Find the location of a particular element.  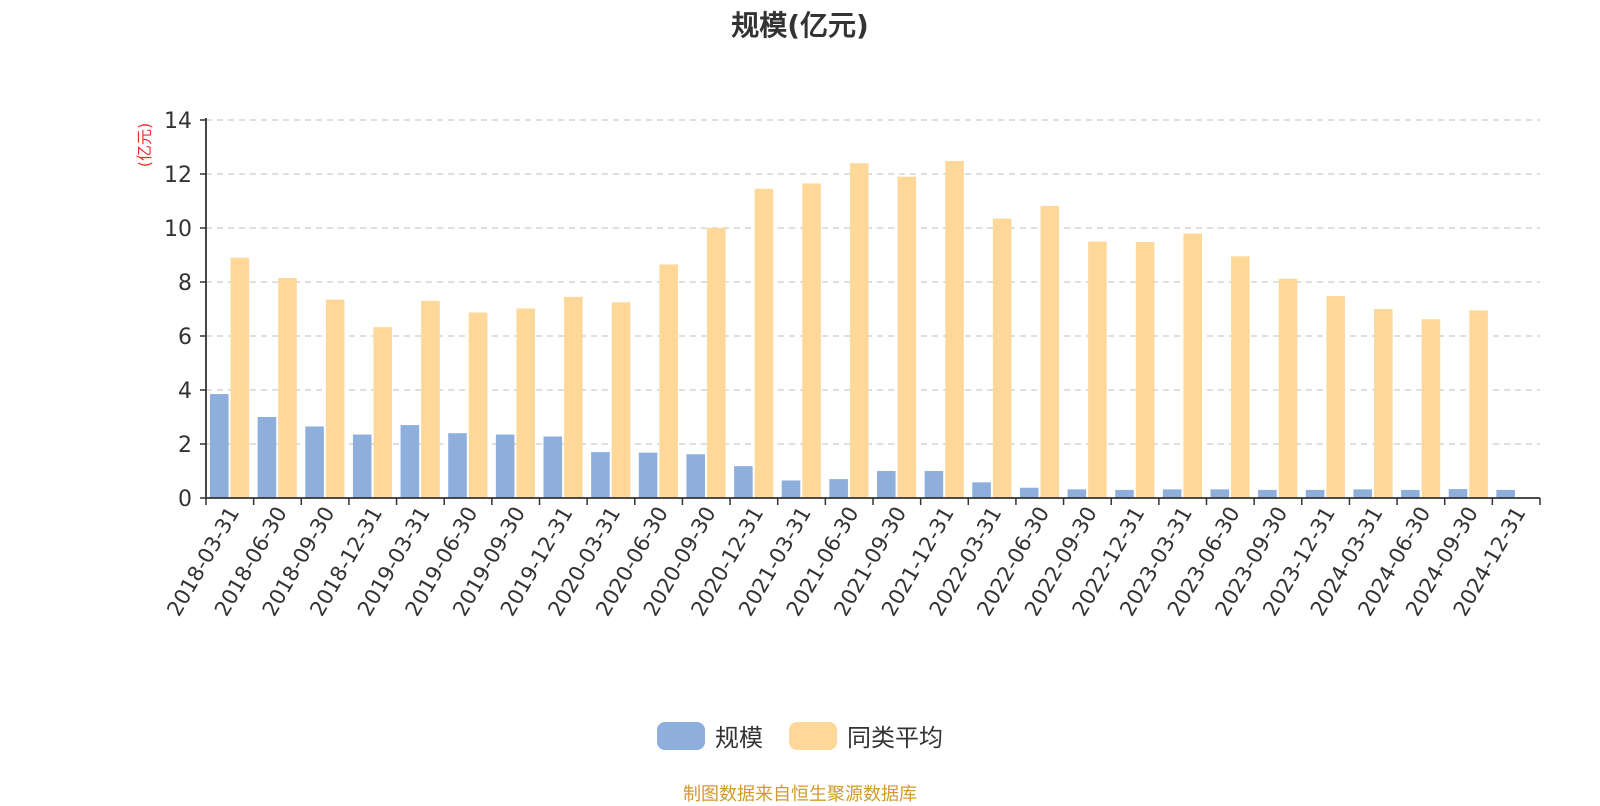

legend: 规模 同类平均 is located at coordinates (800, 735).